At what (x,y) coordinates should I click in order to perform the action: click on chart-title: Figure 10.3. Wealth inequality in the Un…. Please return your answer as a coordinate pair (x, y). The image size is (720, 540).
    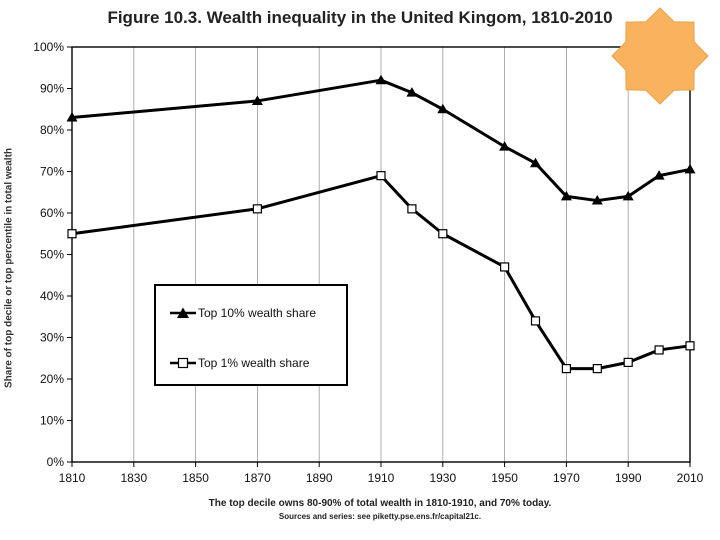
    Looking at the image, I should click on (360, 17).